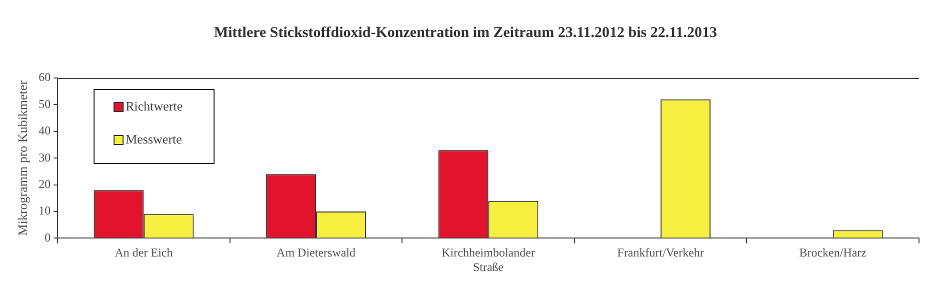  I want to click on legend-label: Messwerte, so click(154, 138).